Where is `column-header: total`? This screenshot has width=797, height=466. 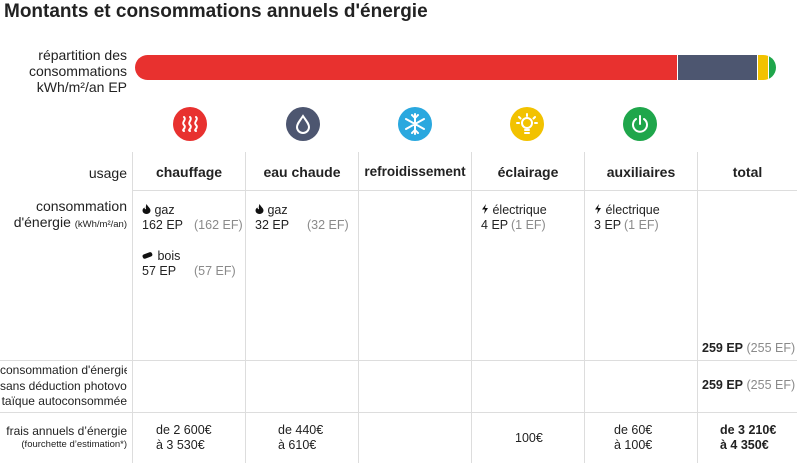 column-header: total is located at coordinates (747, 171).